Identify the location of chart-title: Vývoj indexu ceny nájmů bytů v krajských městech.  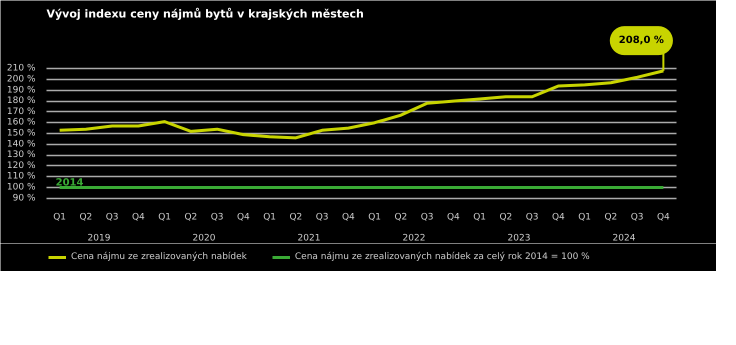
(205, 14).